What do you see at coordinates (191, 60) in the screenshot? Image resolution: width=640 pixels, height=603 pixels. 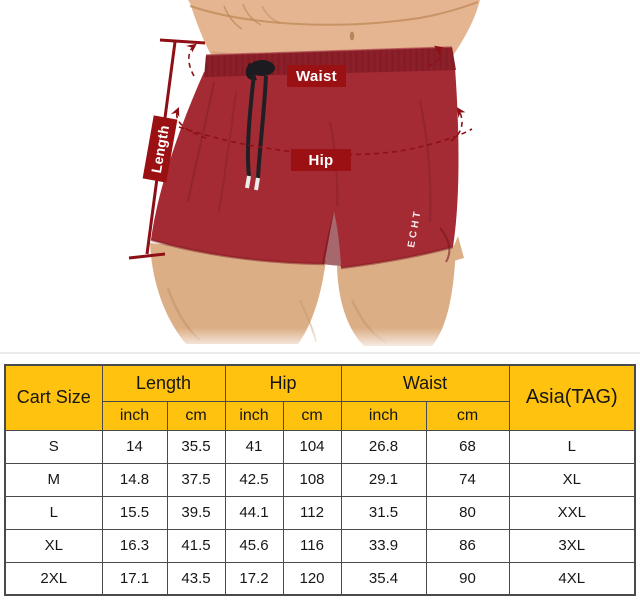 I see `waist-left-arrow` at bounding box center [191, 60].